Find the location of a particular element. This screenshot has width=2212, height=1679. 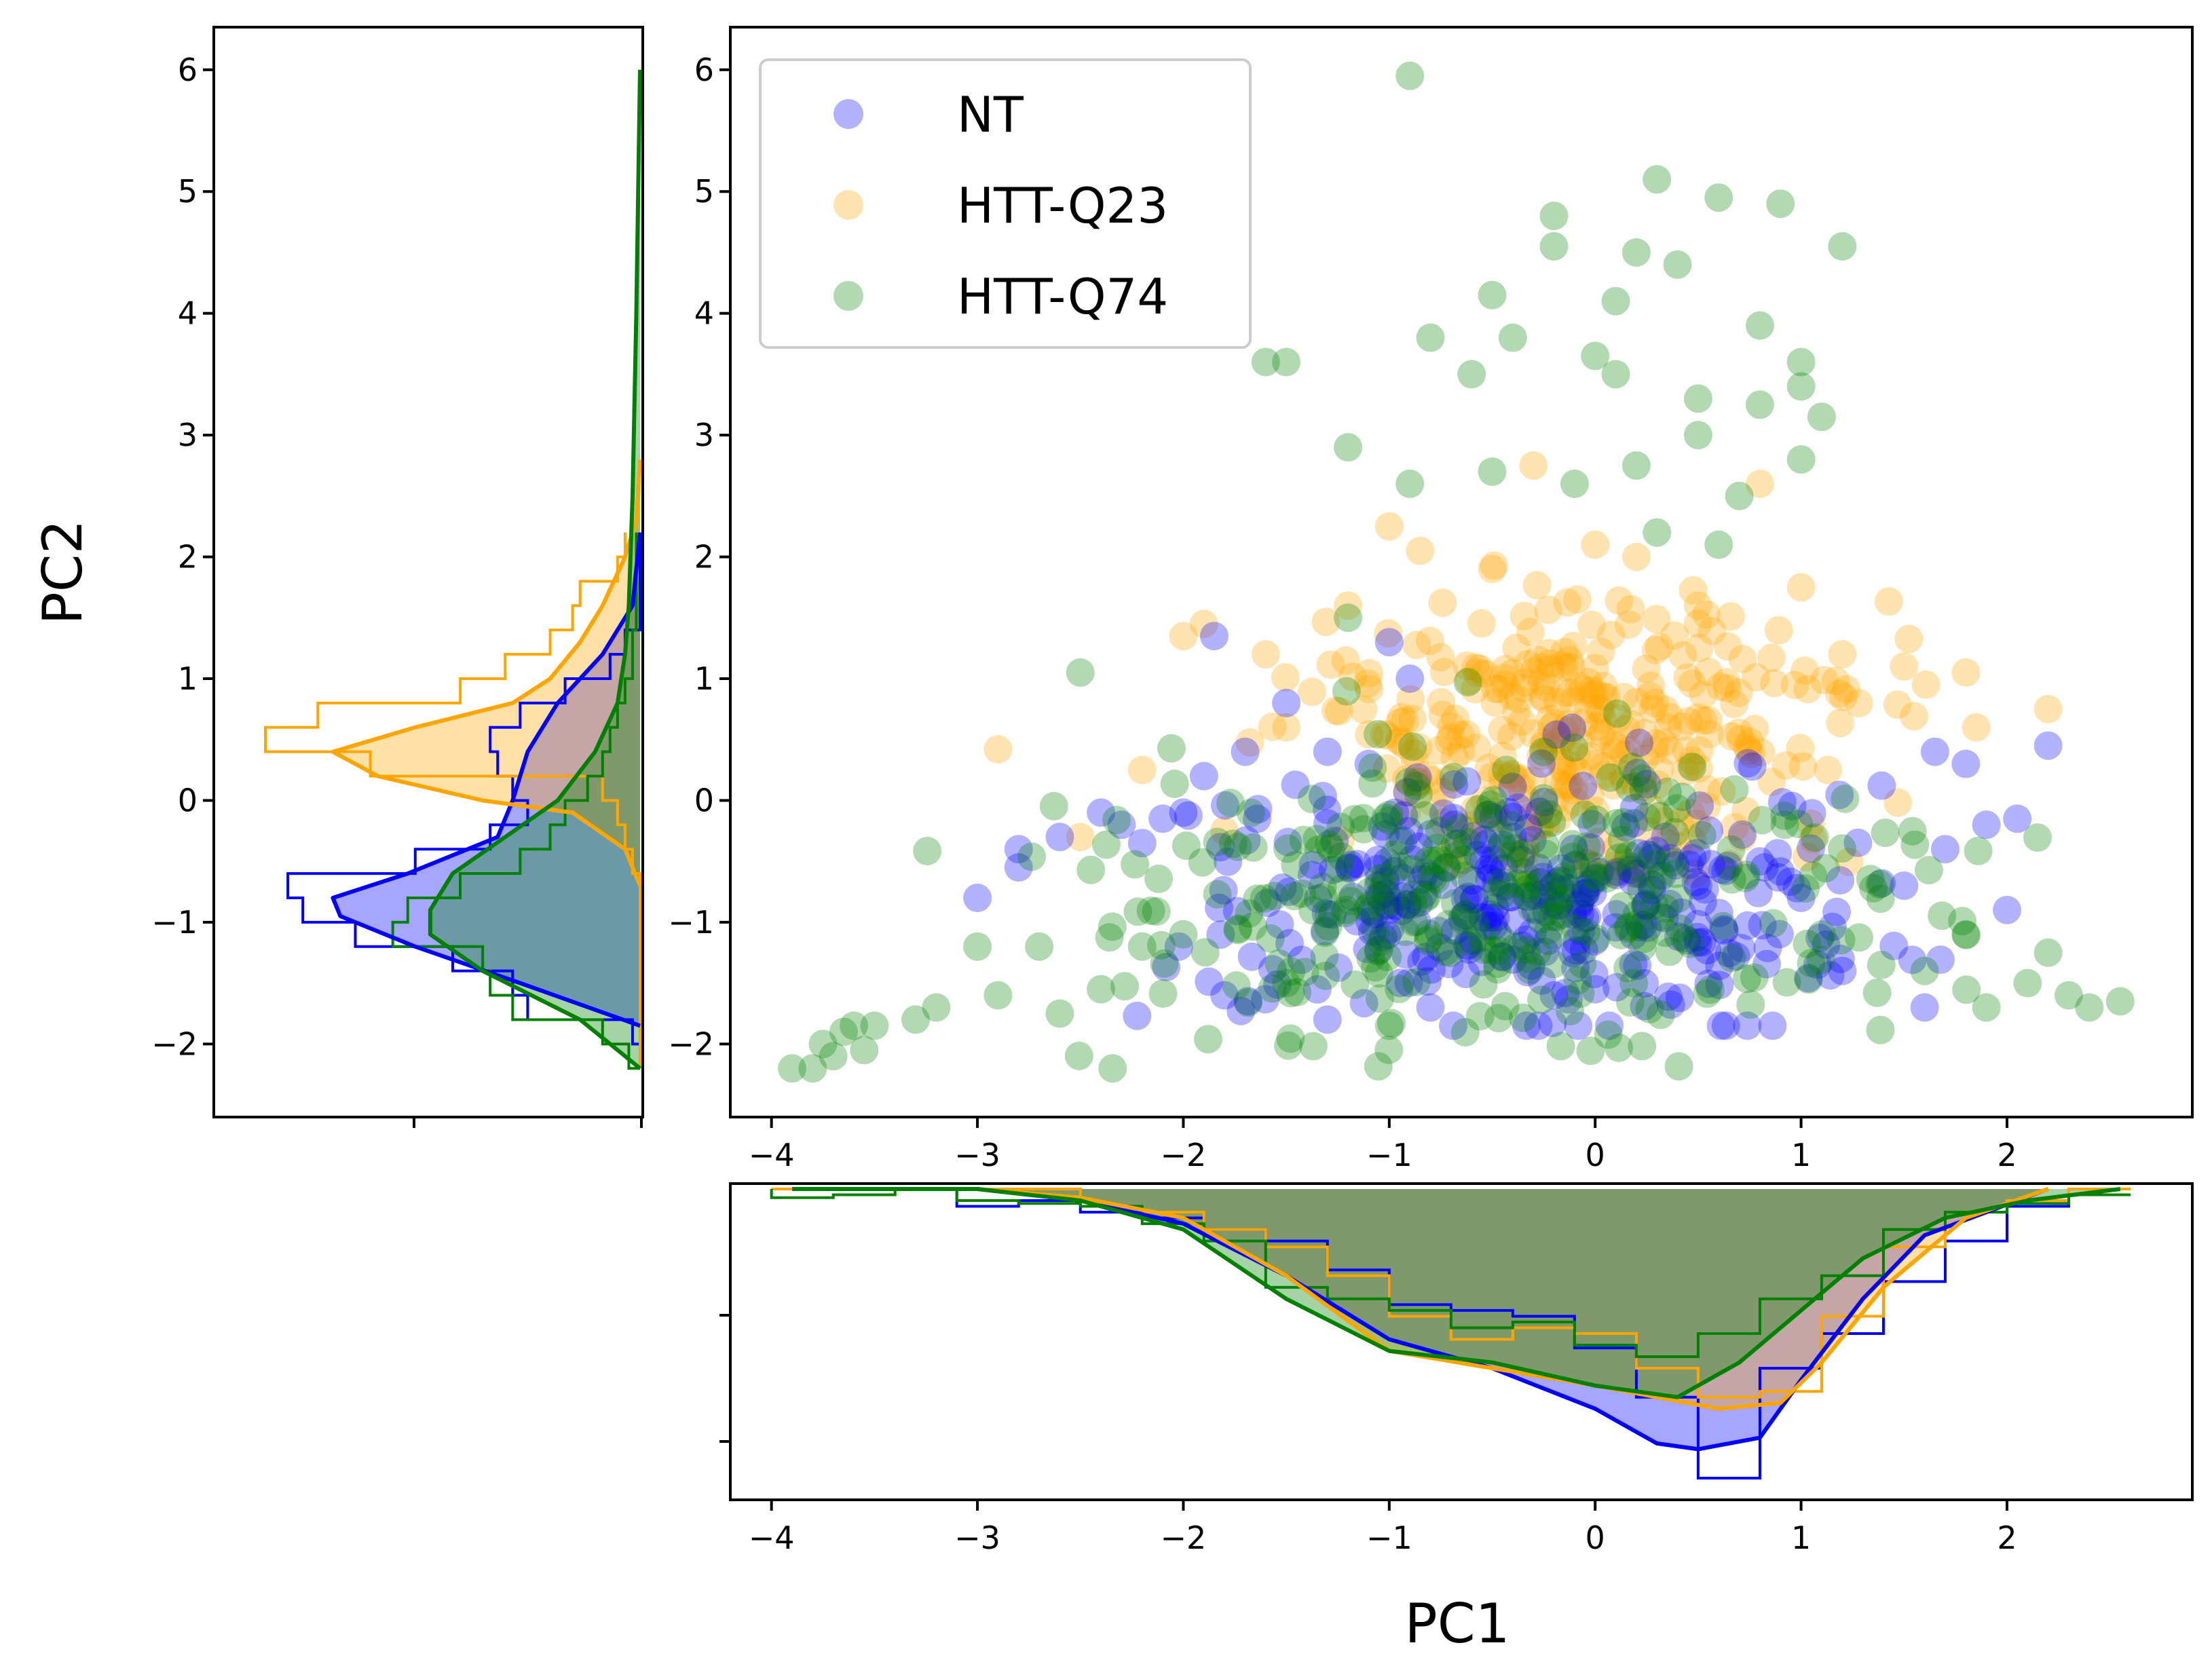

main-y-tick-label: −2 is located at coordinates (691, 1043).